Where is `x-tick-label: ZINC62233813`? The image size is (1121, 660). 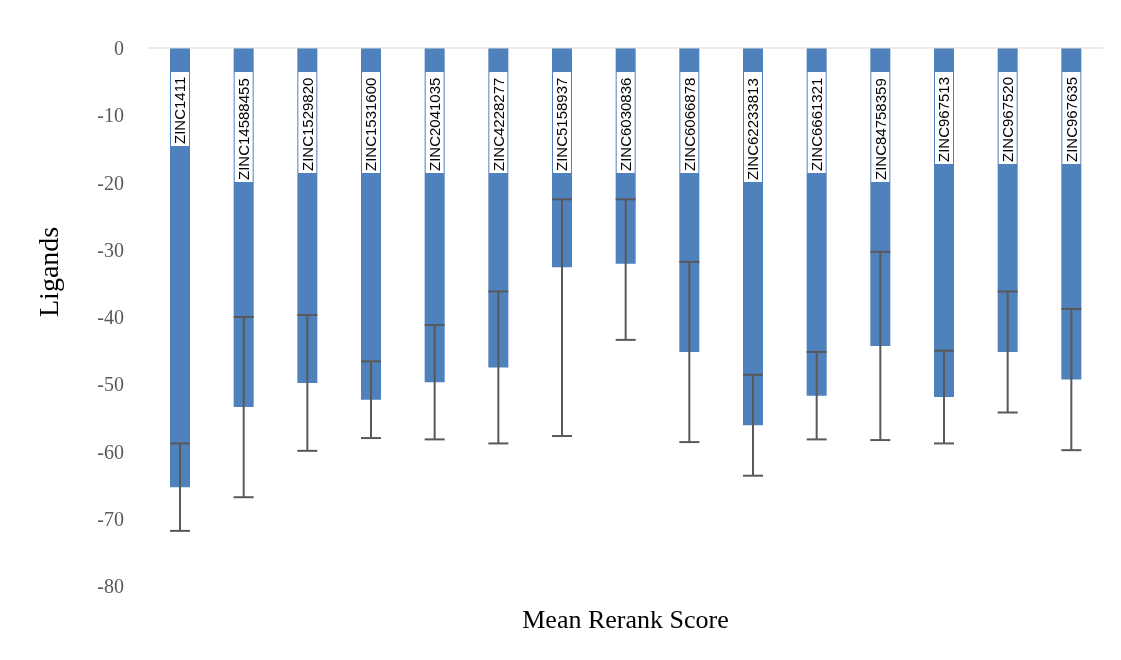
x-tick-label: ZINC62233813 is located at coordinates (753, 129).